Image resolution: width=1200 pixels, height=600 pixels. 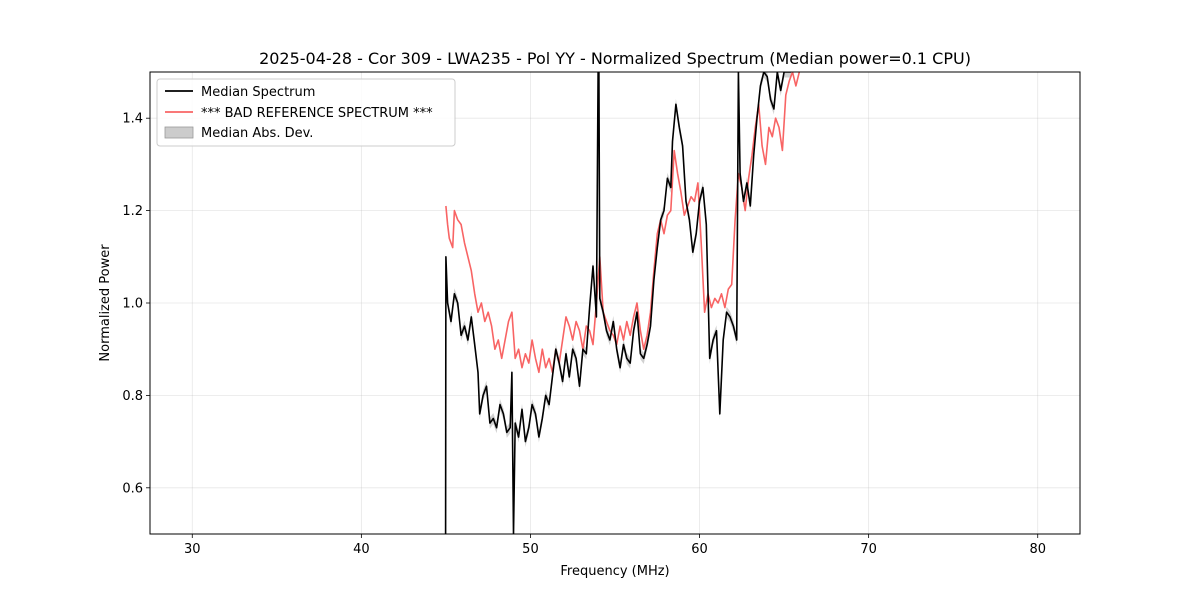 What do you see at coordinates (317, 113) in the screenshot?
I see `legend-label-reference: *** BAD REFERENCE SPECTRUM ***` at bounding box center [317, 113].